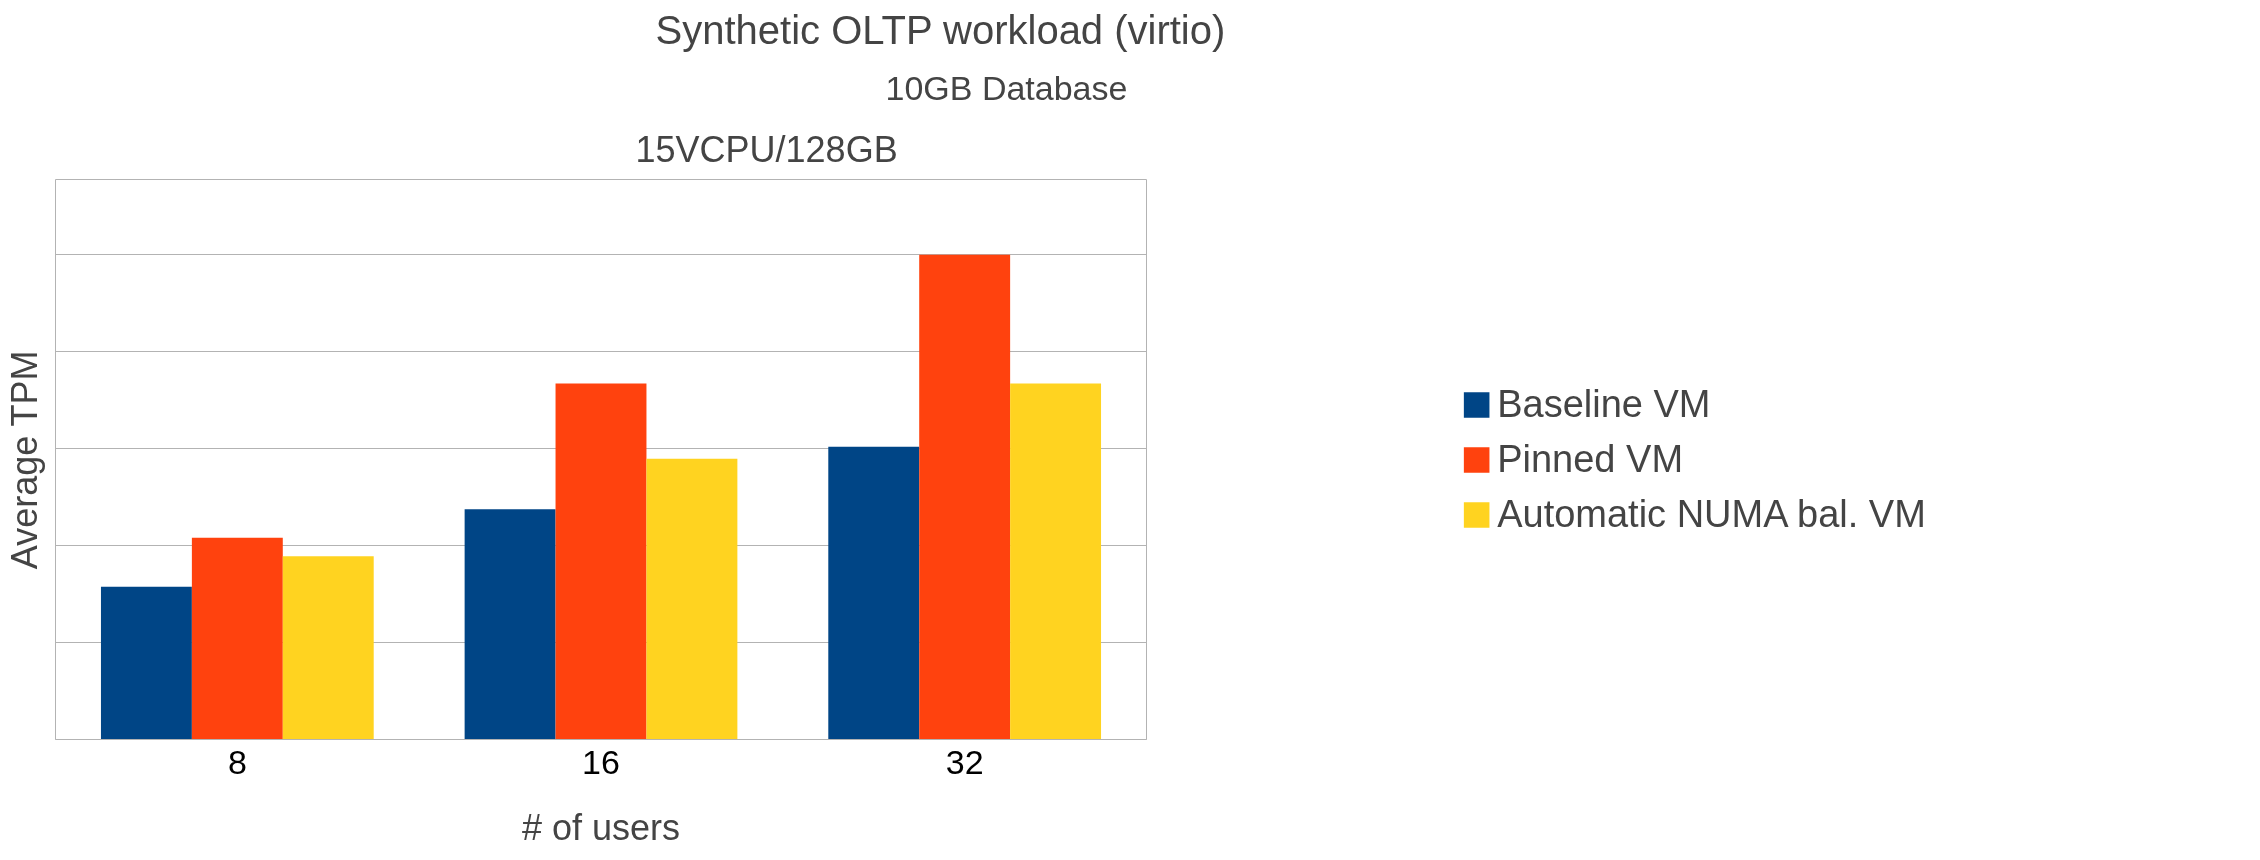  What do you see at coordinates (601, 827) in the screenshot?
I see `x-axis-title: # of users` at bounding box center [601, 827].